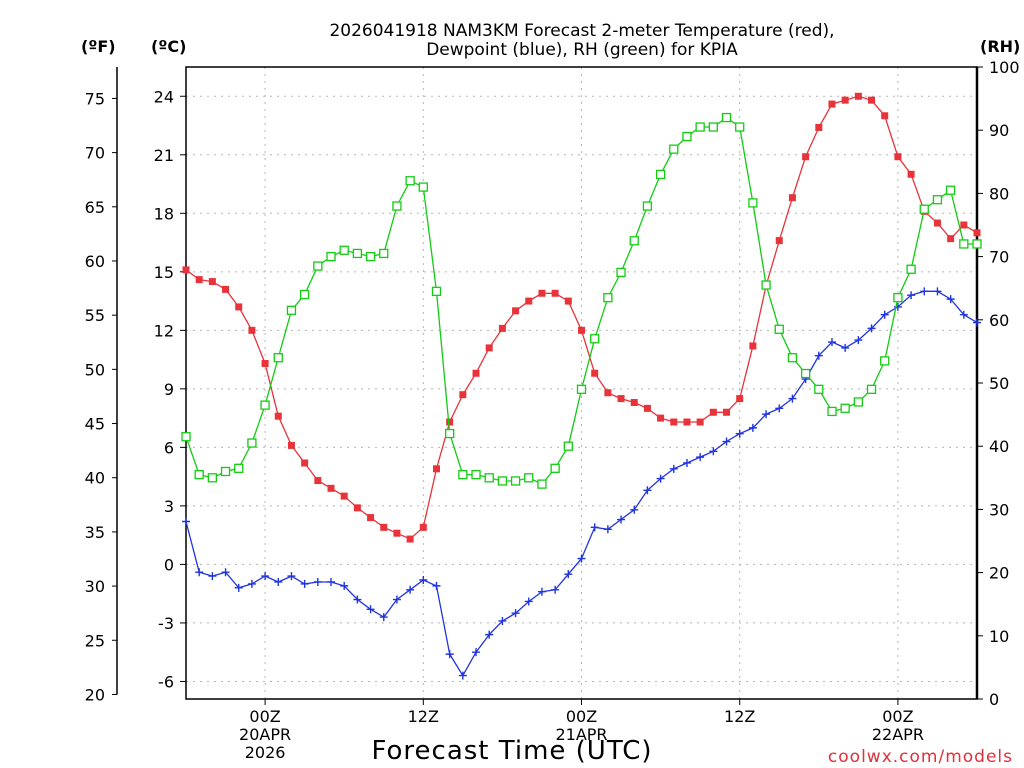  What do you see at coordinates (95, 532) in the screenshot?
I see `fahrenheit-tick-label: 35` at bounding box center [95, 532].